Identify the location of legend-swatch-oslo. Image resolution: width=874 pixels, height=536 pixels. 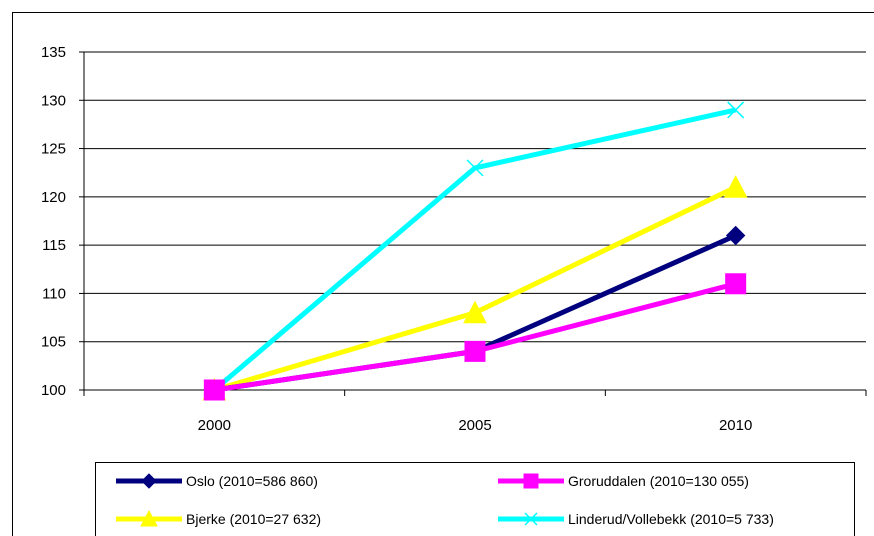
(149, 481).